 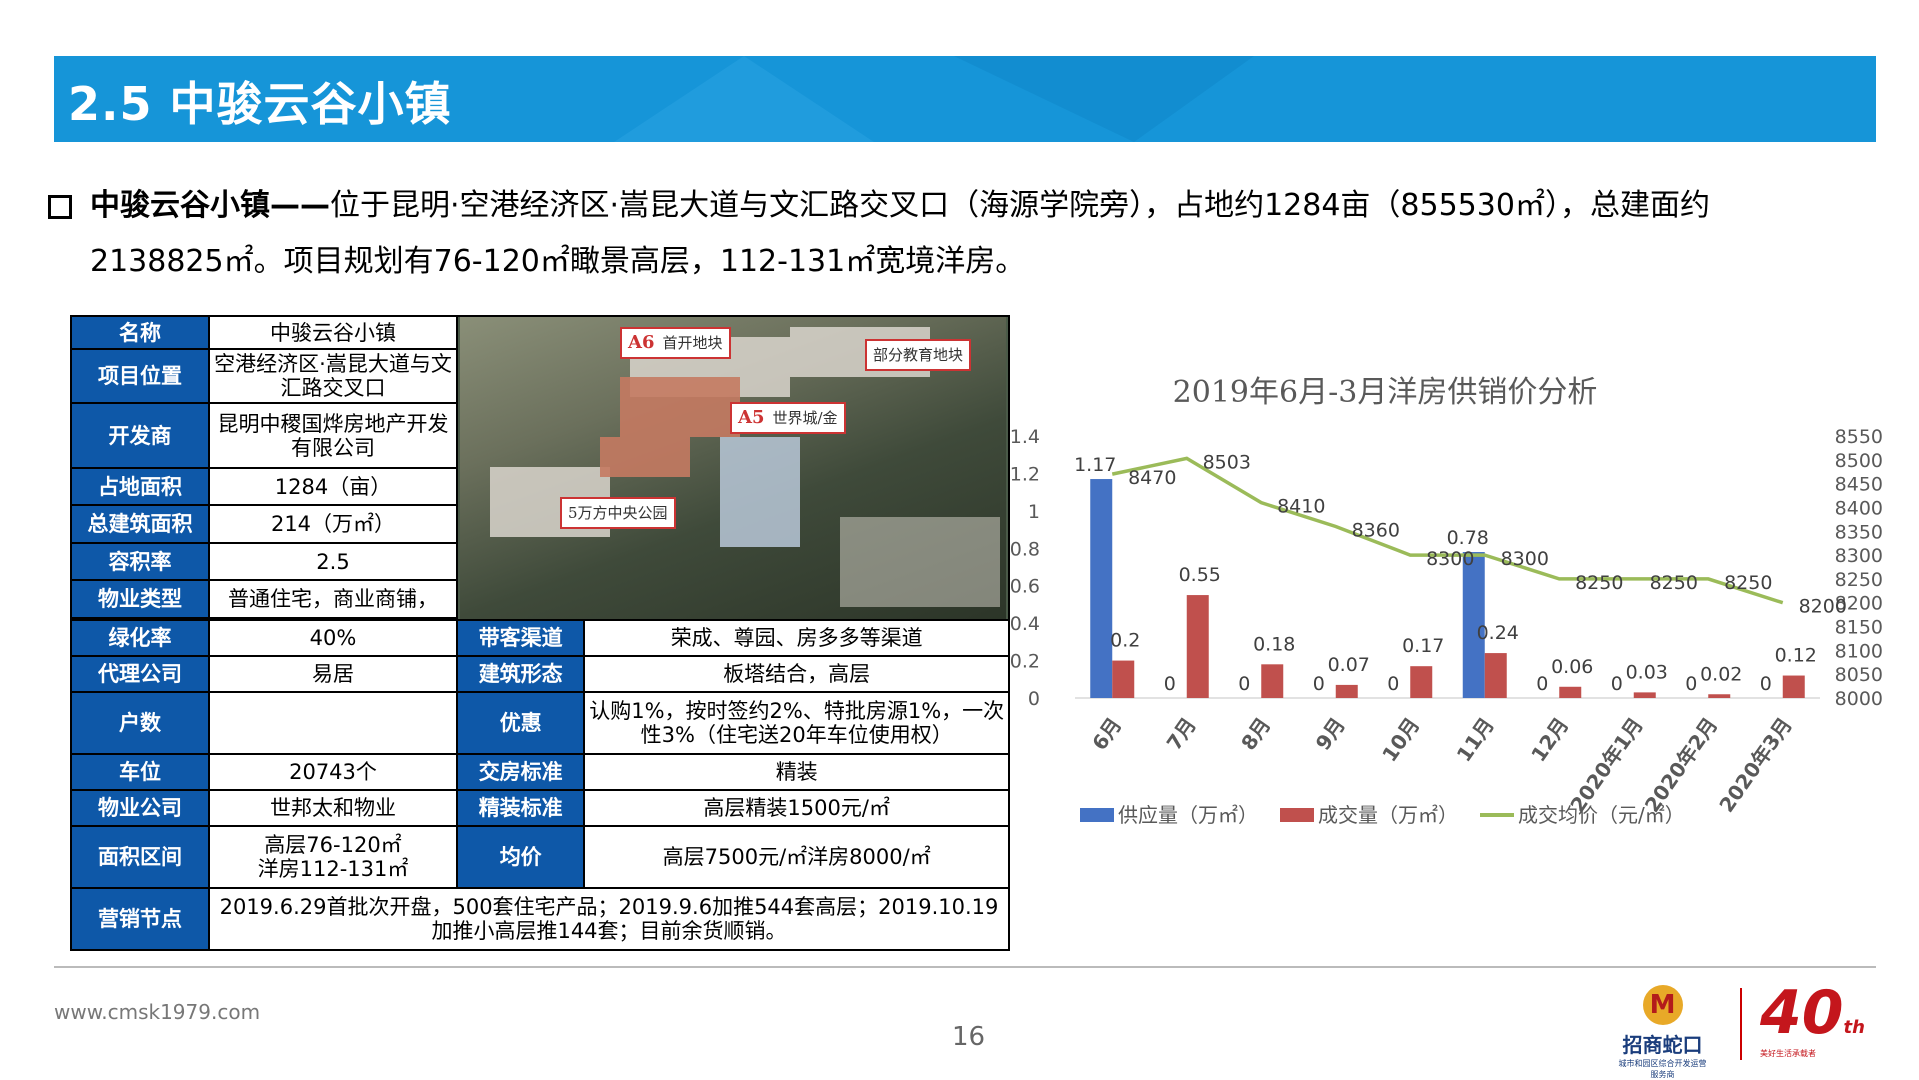 What do you see at coordinates (333, 435) in the screenshot?
I see `developer-value: 昆明中稷国烨房地产开发有限公司` at bounding box center [333, 435].